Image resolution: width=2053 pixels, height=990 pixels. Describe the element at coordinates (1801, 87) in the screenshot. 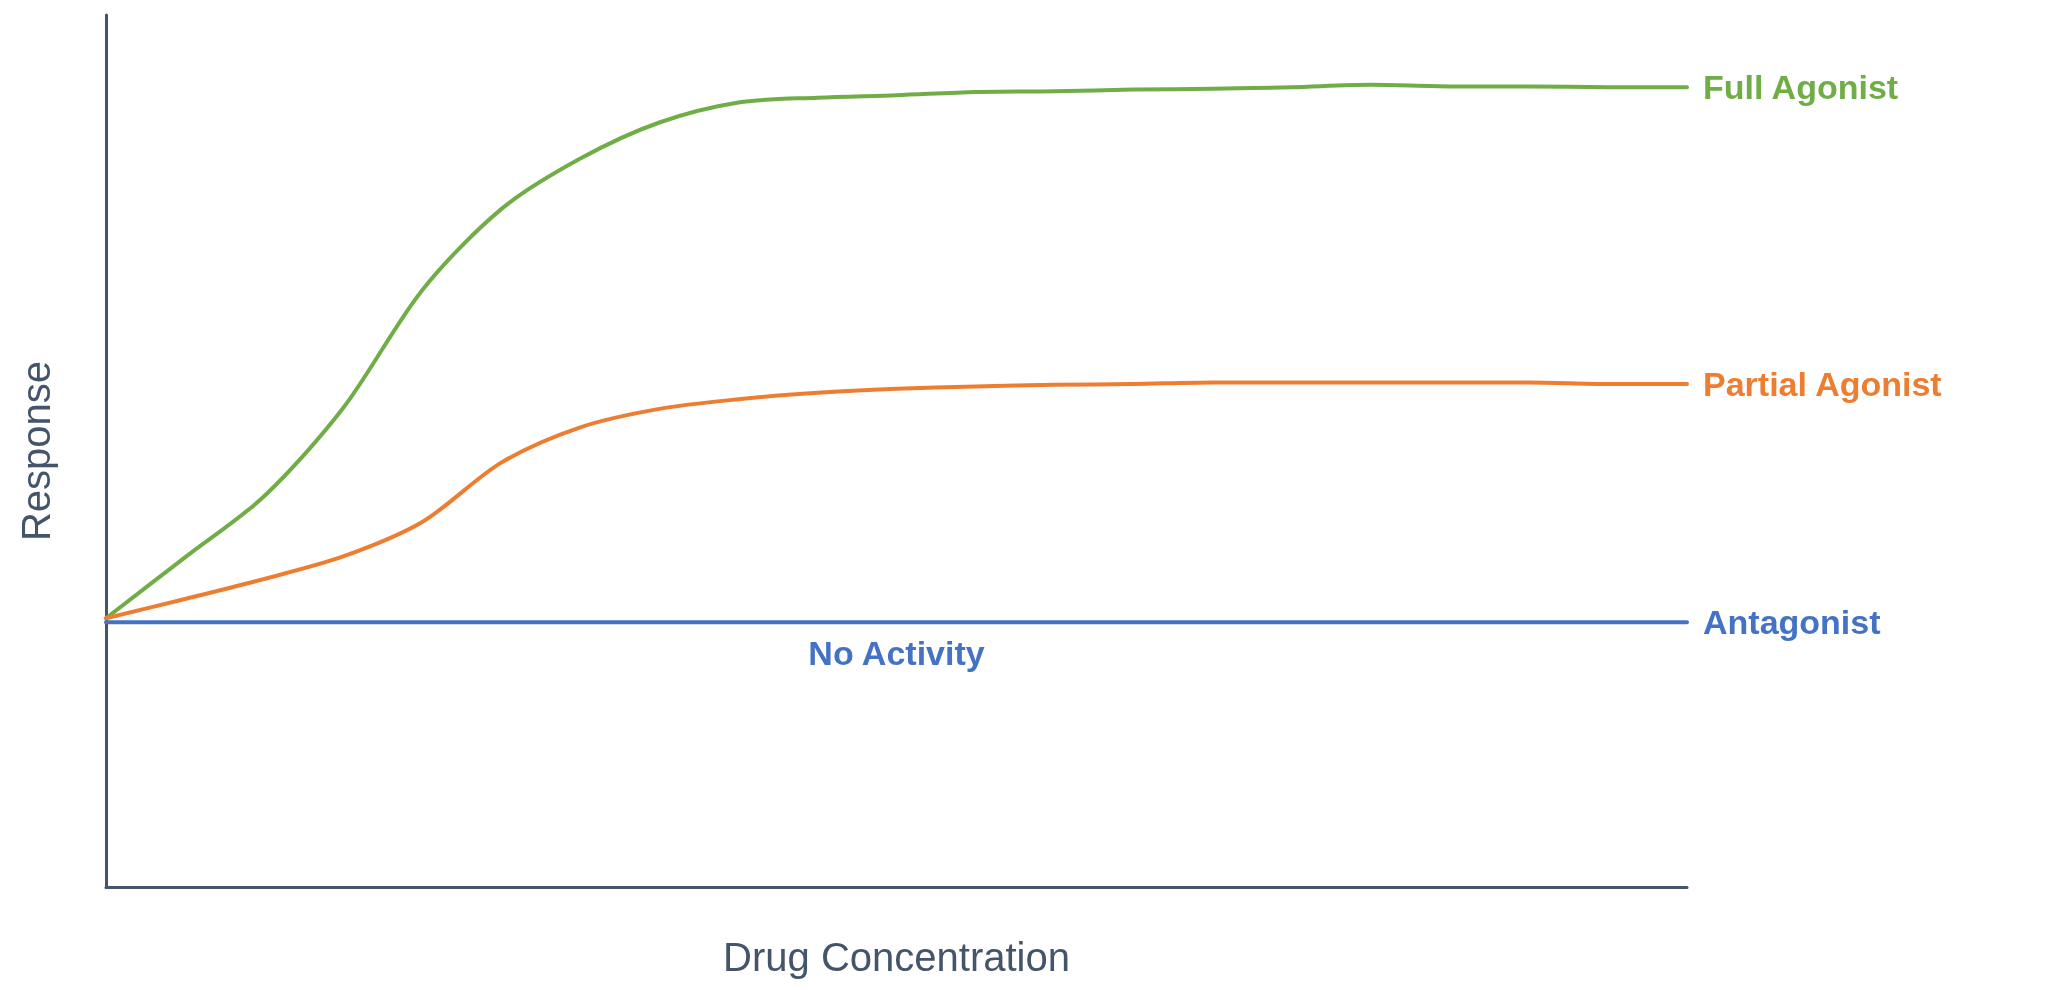

I see `series-label: Full Agonist` at that location.